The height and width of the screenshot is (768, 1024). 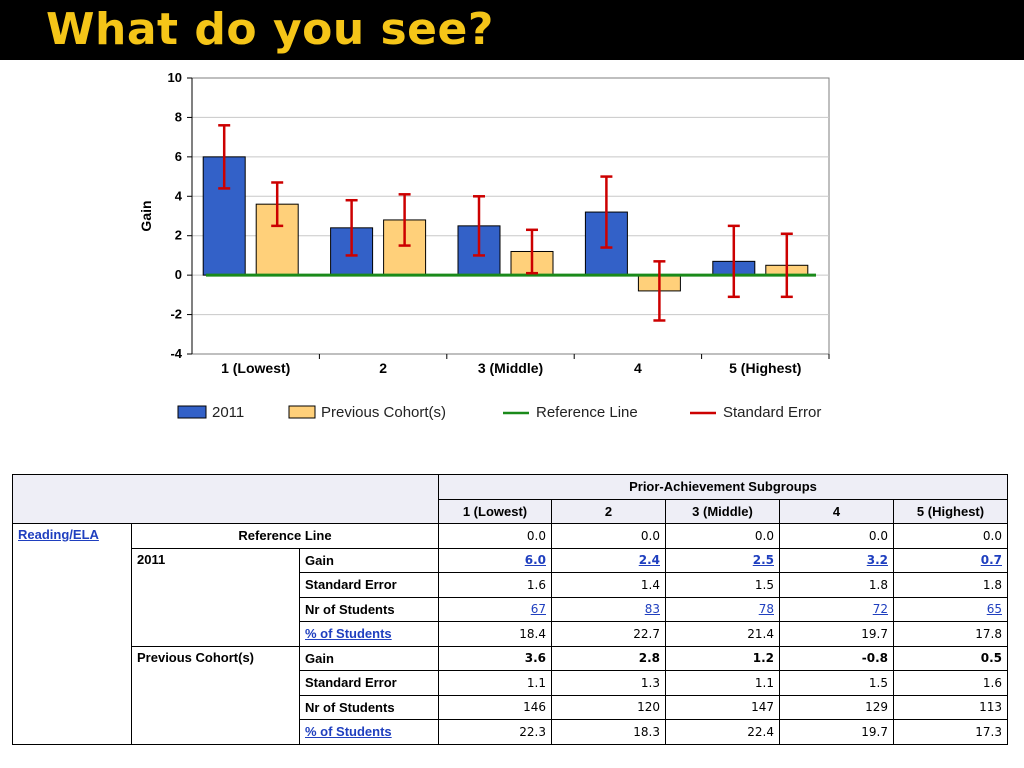 I want to click on x-tick-label: 3 (Middle), so click(x=510, y=368).